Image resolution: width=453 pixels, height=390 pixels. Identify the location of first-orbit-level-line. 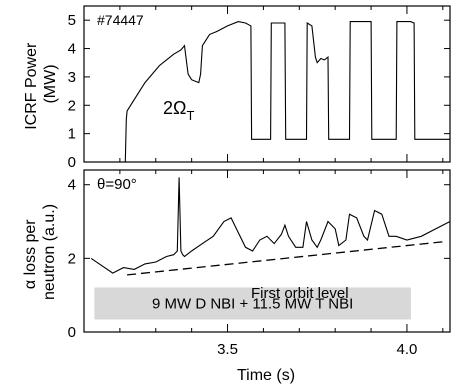
(285, 258).